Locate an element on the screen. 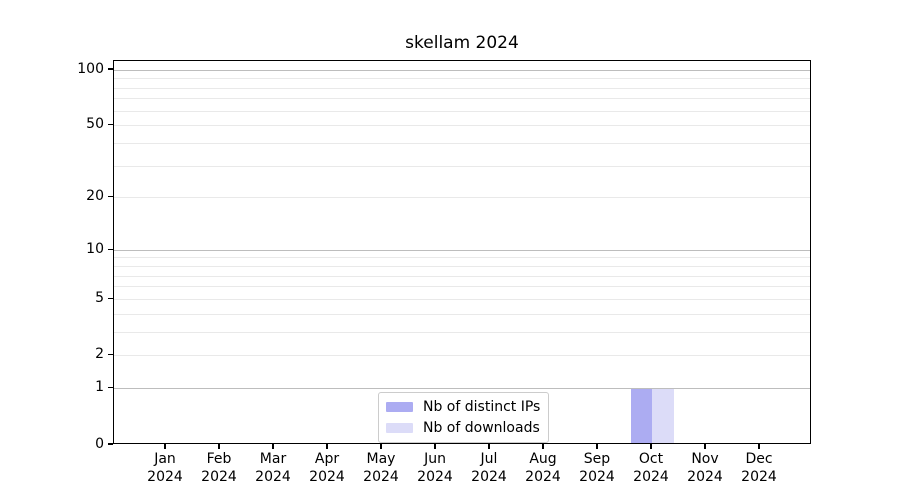 This screenshot has height=500, width=900. x-tick-label: Jun 2024 is located at coordinates (435, 468).